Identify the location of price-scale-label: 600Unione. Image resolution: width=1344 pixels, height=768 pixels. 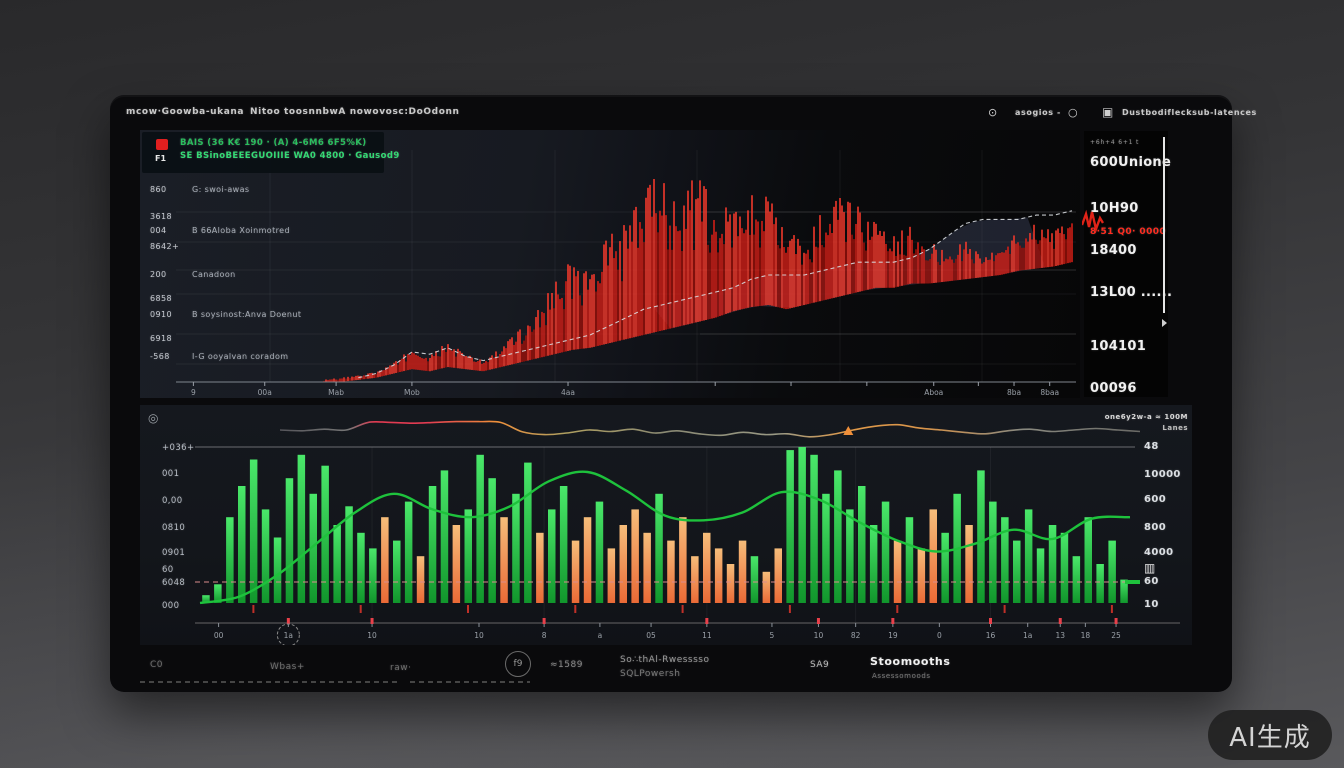
(1131, 162).